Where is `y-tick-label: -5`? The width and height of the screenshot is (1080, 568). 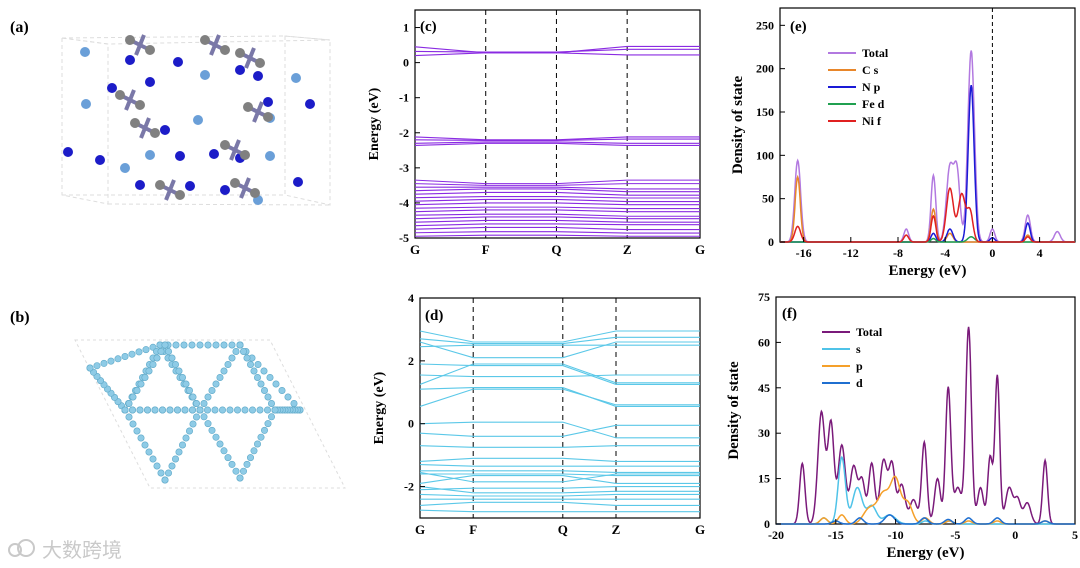
y-tick-label: -5 is located at coordinates (404, 238).